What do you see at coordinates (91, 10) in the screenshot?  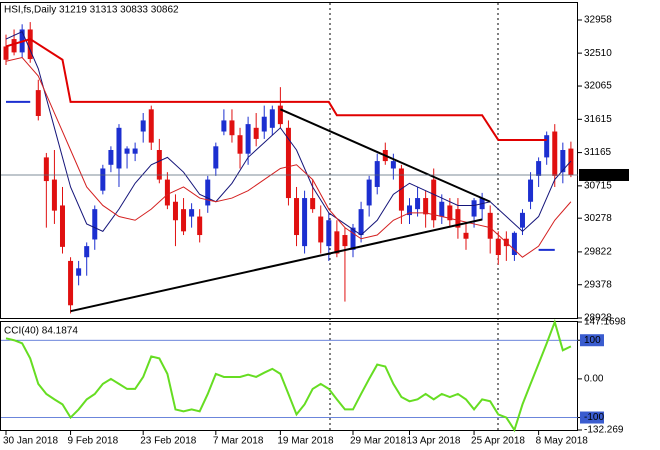 I see `price-title: HSI,fs,Daily 31219 31313 30833 30862` at bounding box center [91, 10].